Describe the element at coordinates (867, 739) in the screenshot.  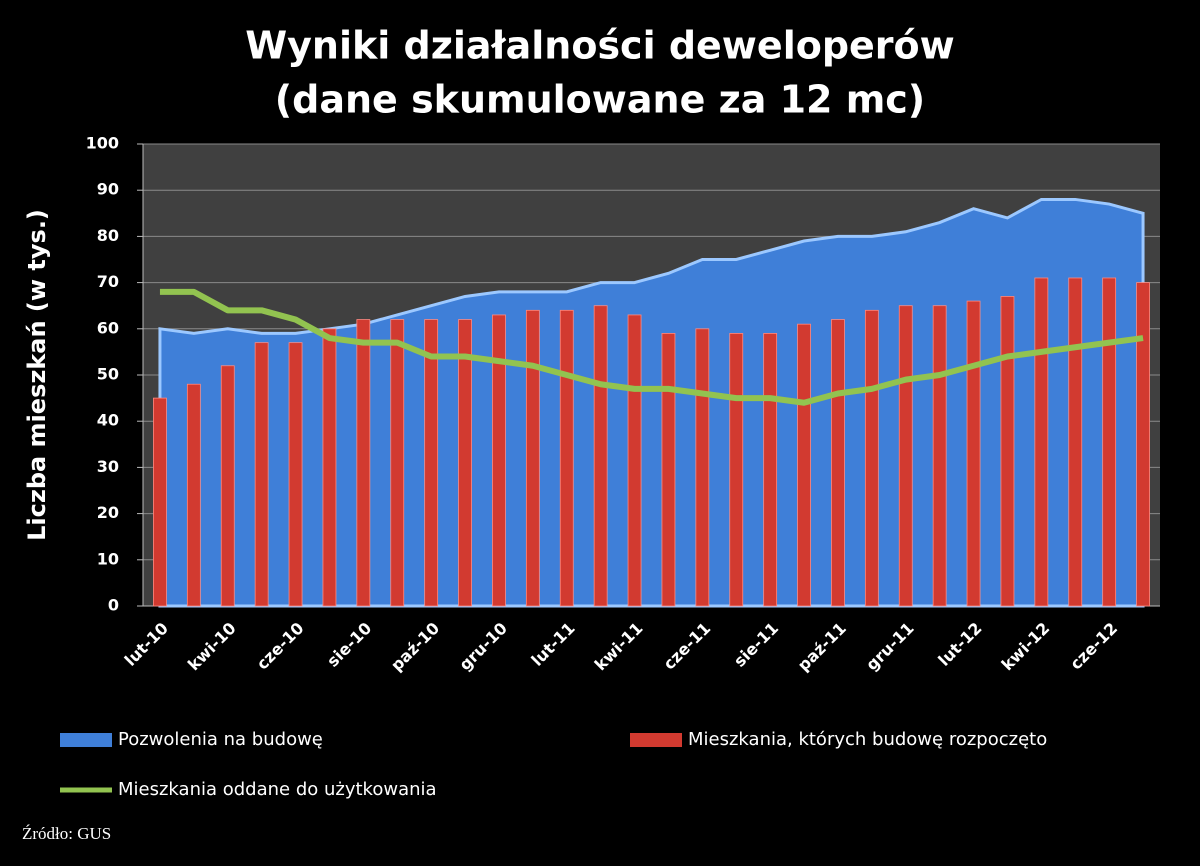
I see `legend-label: Mieszkania, których budowę rozpoczęto` at that location.